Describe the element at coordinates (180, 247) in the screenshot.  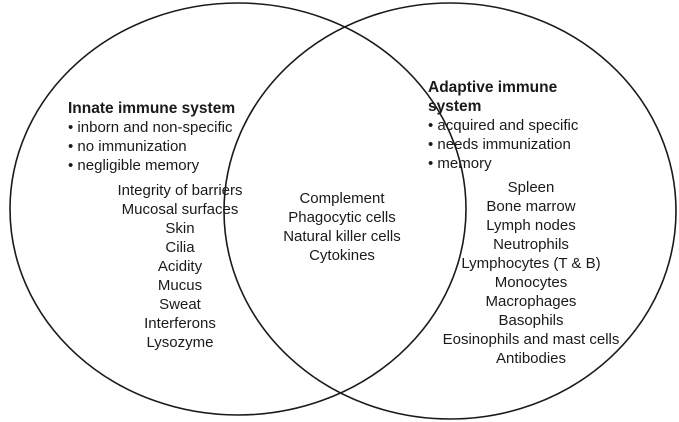
I see `innate-item: Cilia` at that location.